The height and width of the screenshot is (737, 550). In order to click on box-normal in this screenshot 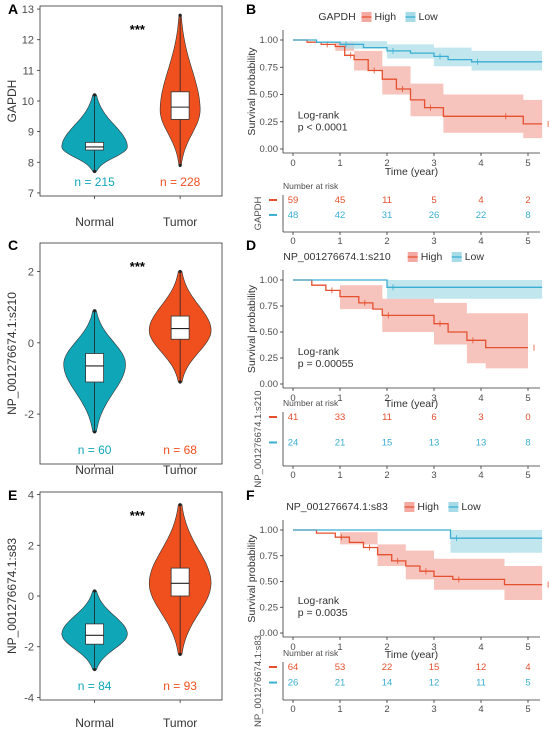, I will do `click(94, 368)`.